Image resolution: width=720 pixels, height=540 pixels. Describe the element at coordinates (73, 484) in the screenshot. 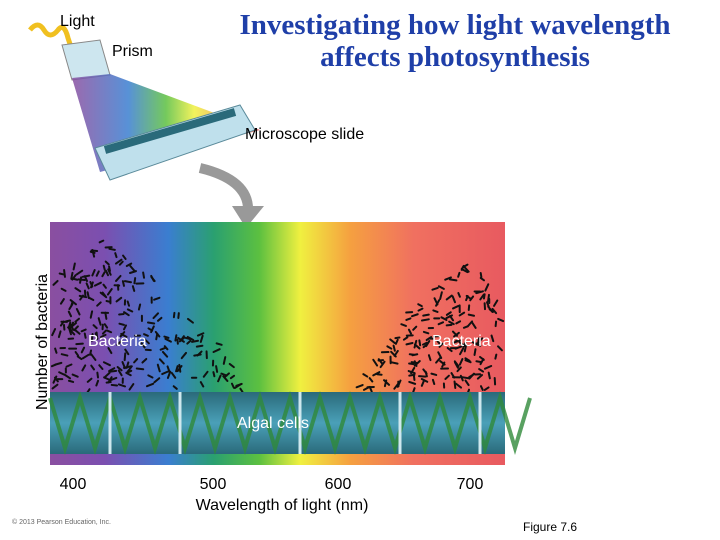

I see `x-tick-label: 400` at that location.